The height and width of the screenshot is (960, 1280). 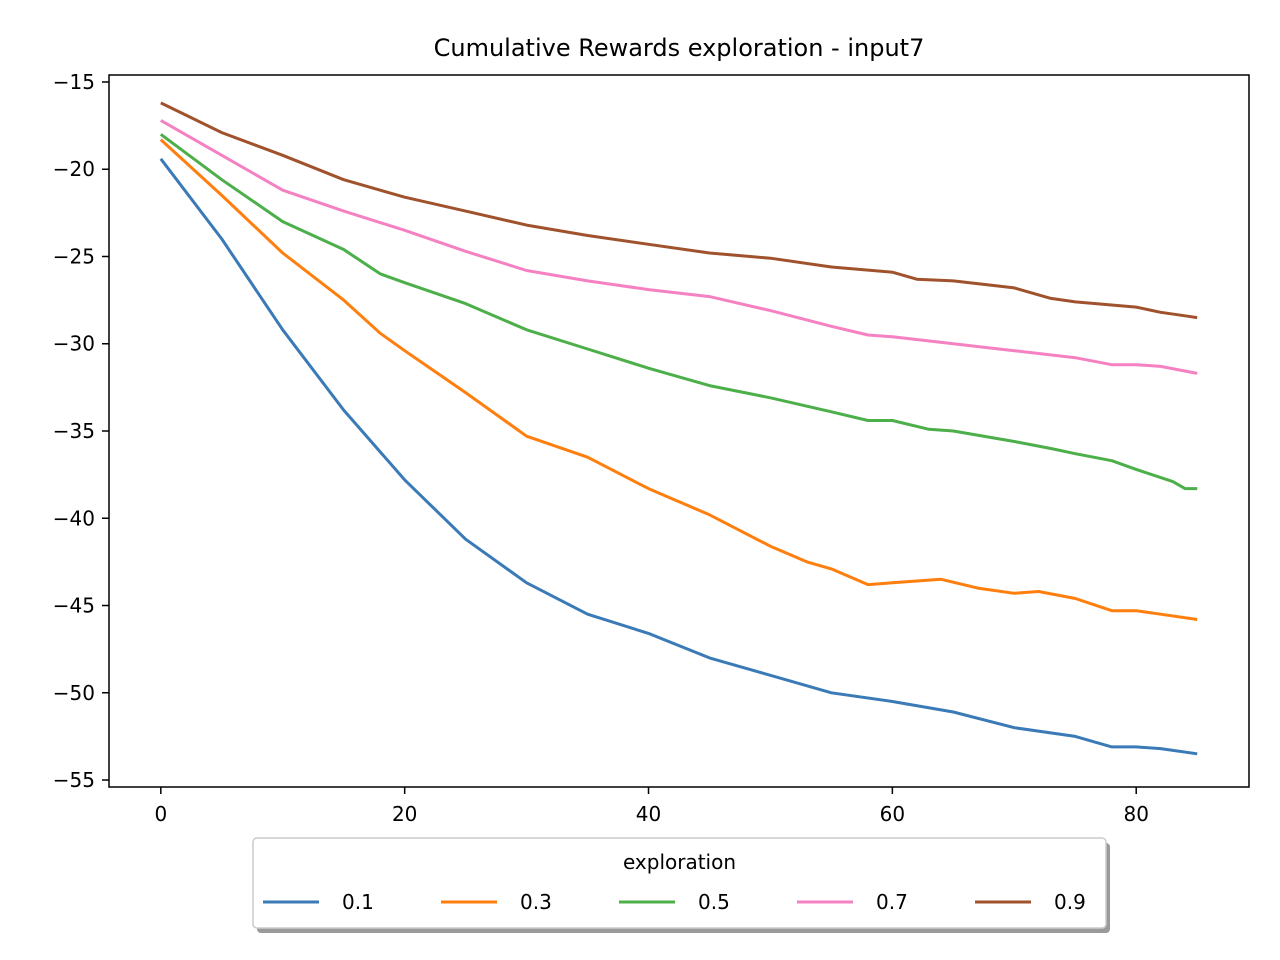 What do you see at coordinates (74, 780) in the screenshot?
I see `y-tick-label: −55` at bounding box center [74, 780].